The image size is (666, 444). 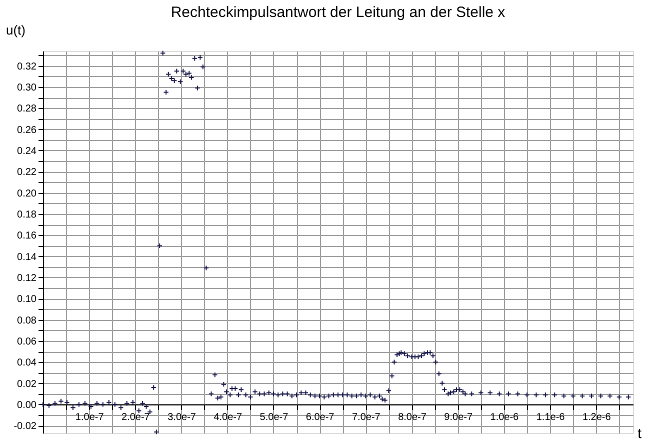 What do you see at coordinates (551, 417) in the screenshot?
I see `x-tick-label: 1.1e-6` at bounding box center [551, 417].